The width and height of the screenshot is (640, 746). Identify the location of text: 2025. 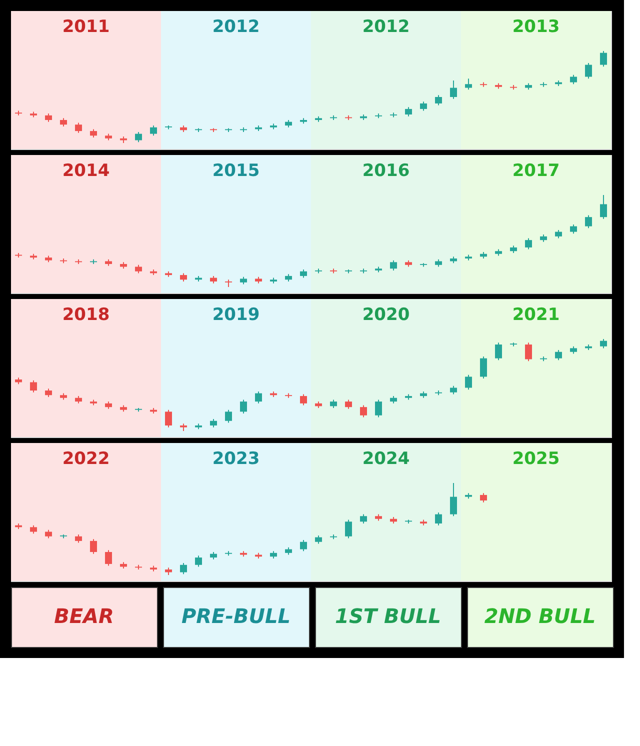
(536, 459).